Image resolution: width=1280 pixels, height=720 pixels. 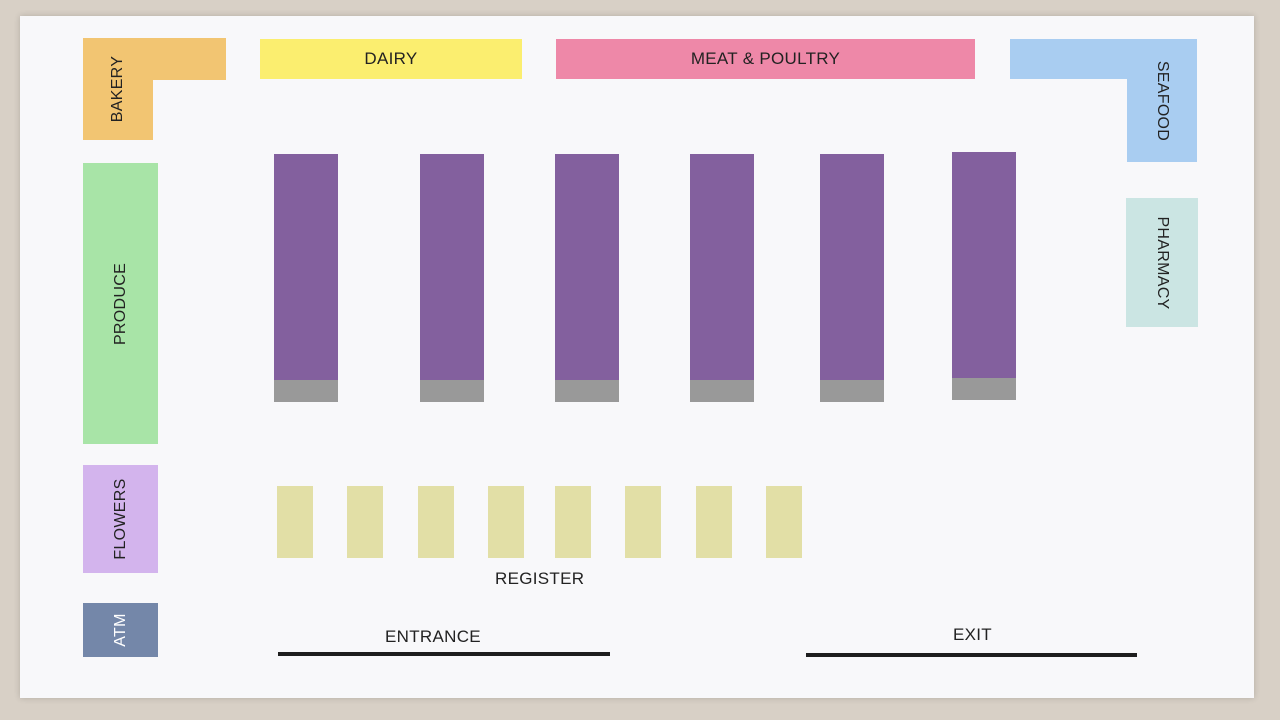 I want to click on pharmacy-section: PHARMACY, so click(x=1162, y=262).